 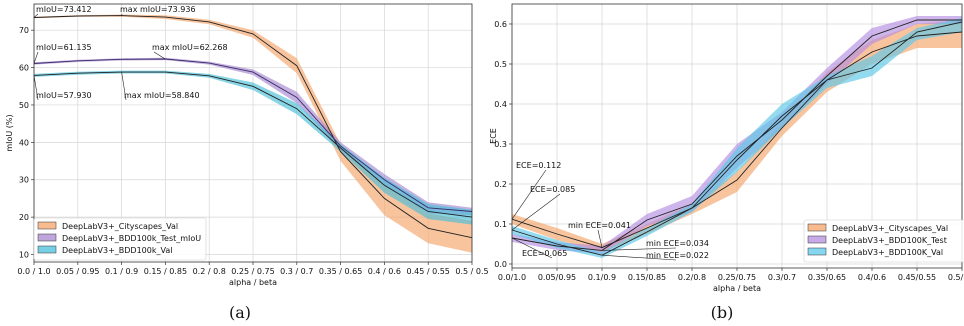 I want to click on x-tick-label: 0.45 / 0.55, so click(x=427, y=271).